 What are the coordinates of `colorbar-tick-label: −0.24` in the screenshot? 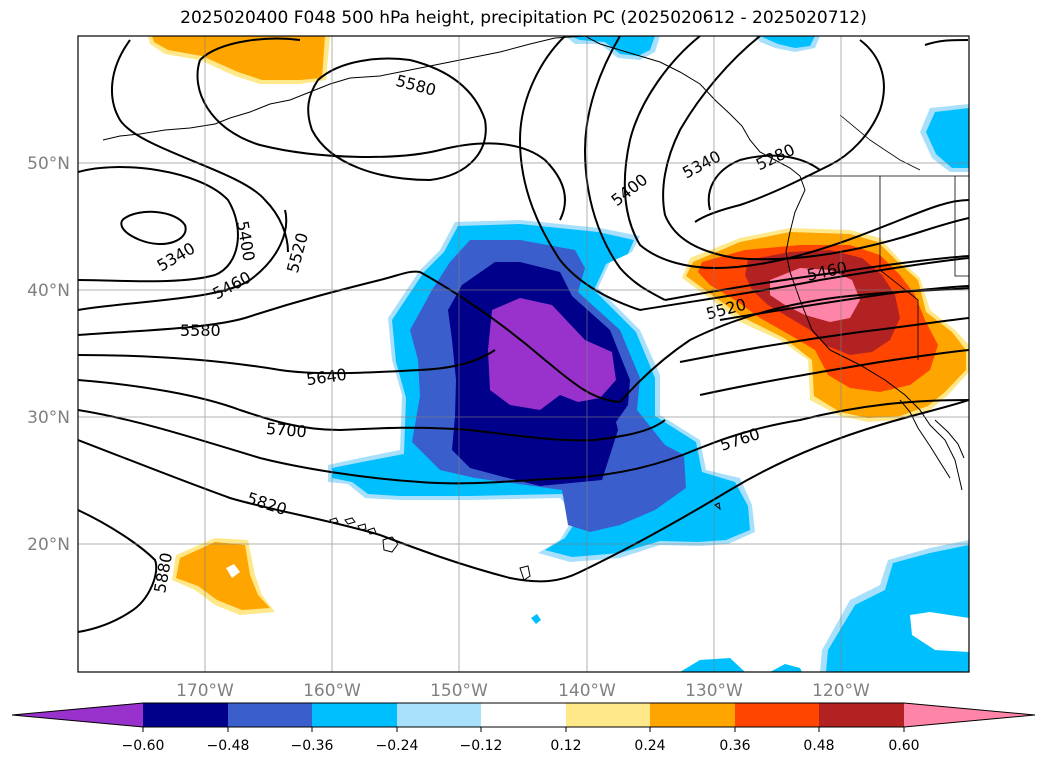 It's located at (397, 746).